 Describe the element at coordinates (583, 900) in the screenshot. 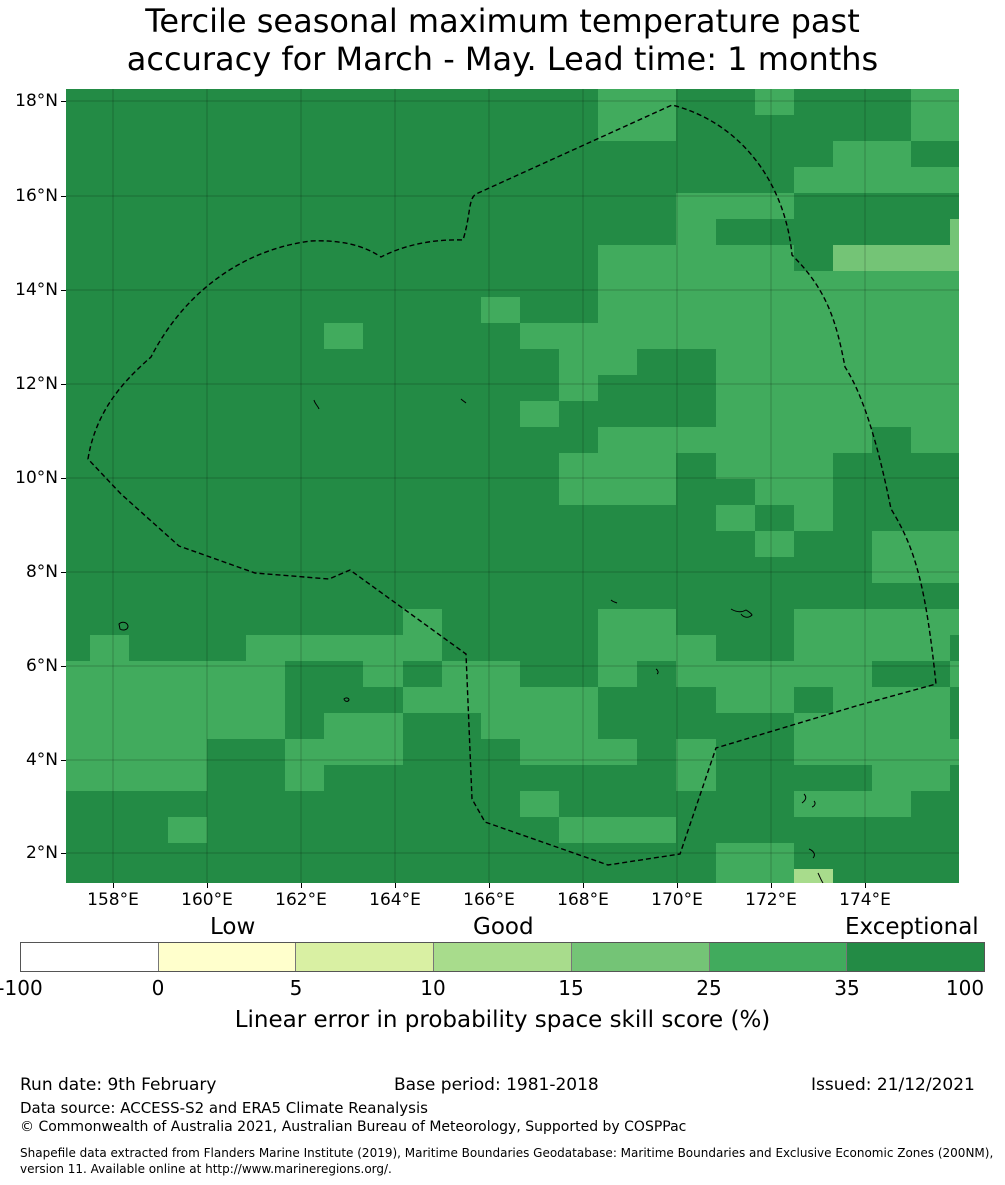

I see `lon-label-168e: 168°E` at that location.